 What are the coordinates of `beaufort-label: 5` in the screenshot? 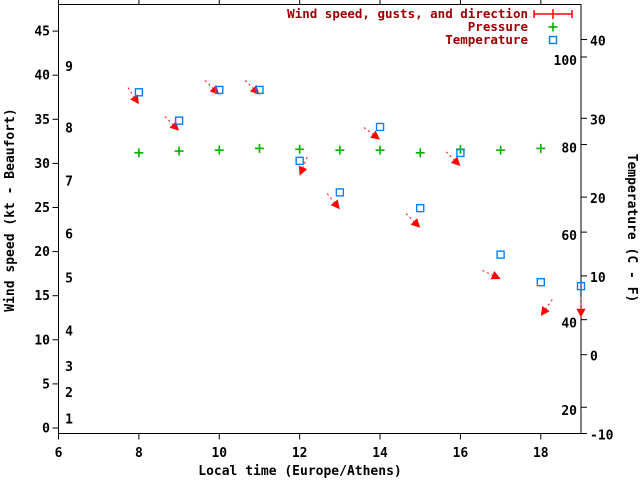 It's located at (69, 279).